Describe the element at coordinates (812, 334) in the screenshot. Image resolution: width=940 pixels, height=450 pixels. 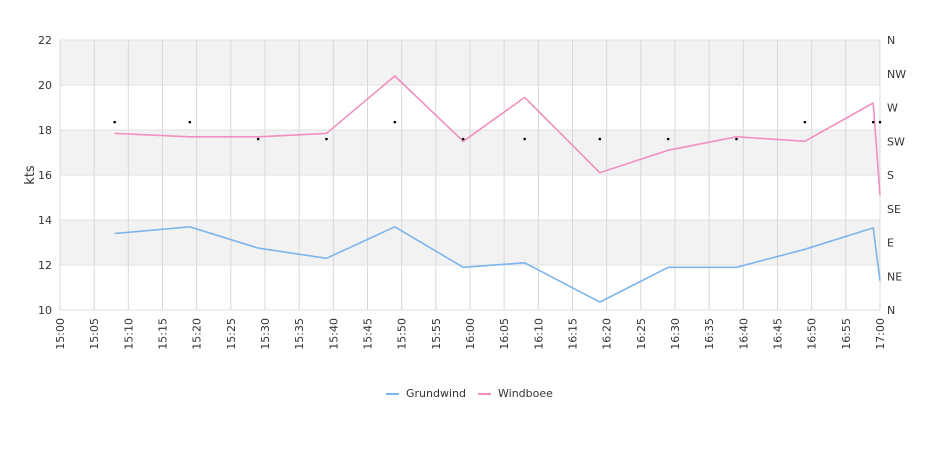
I see `x-tick-label: 16:50` at that location.